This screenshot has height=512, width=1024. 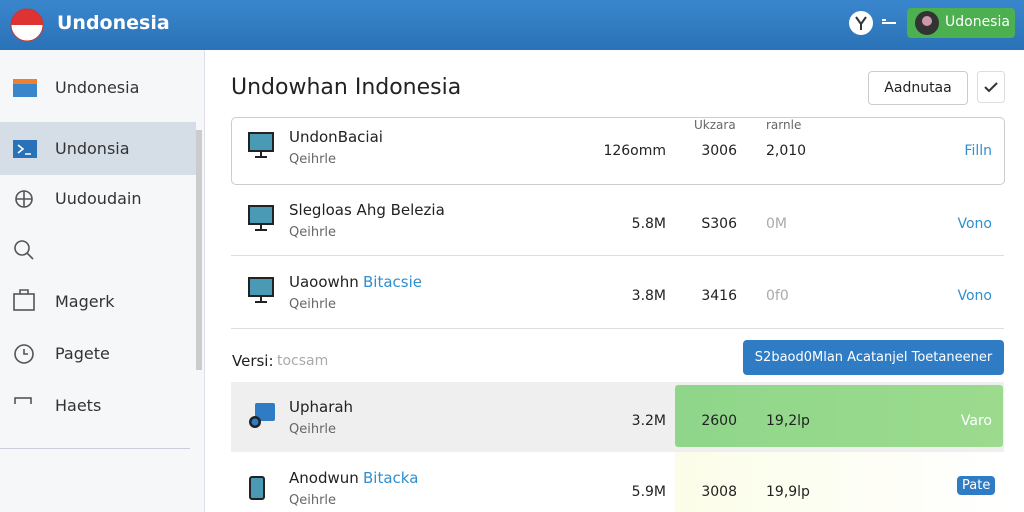 I want to click on sidebar-item: Haets, so click(x=78, y=405).